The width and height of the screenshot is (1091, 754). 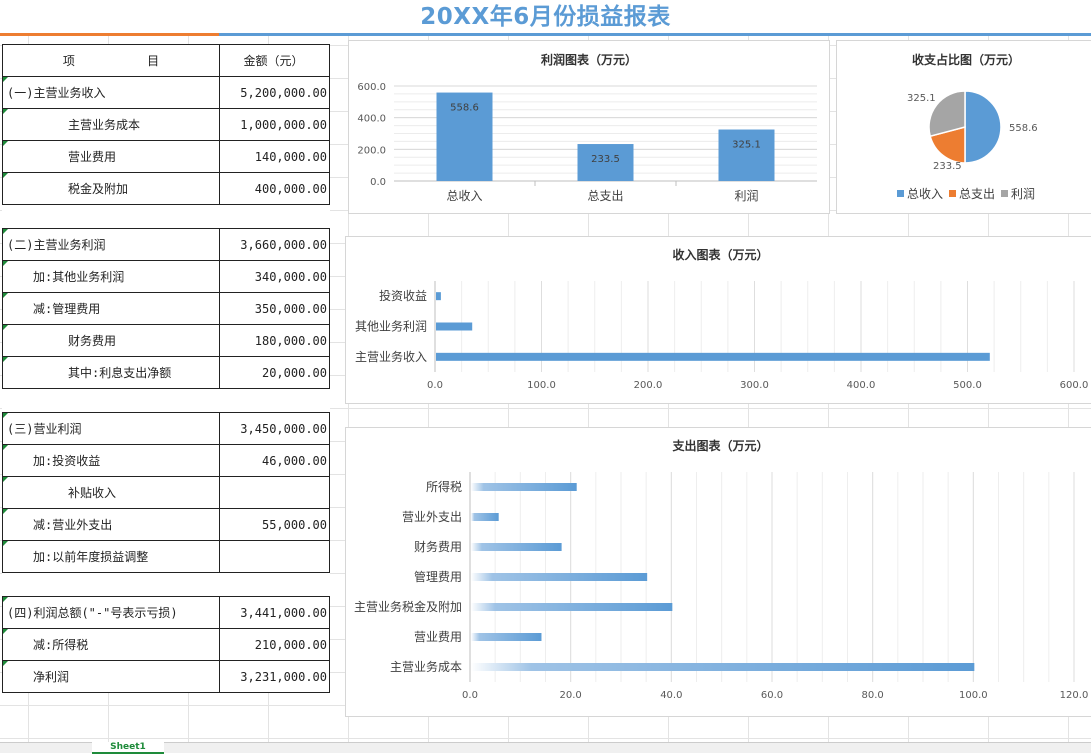 I want to click on y-tick-label: 投资收益, so click(x=403, y=295).